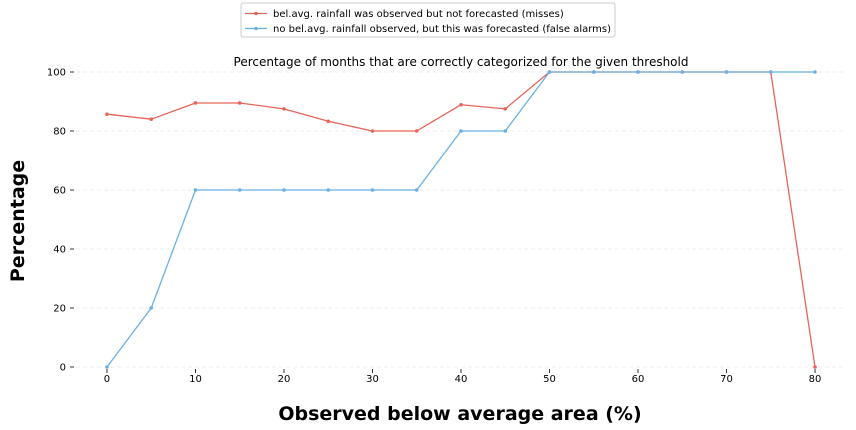 The width and height of the screenshot is (856, 430). Describe the element at coordinates (815, 379) in the screenshot. I see `x-tick-label: 80` at that location.